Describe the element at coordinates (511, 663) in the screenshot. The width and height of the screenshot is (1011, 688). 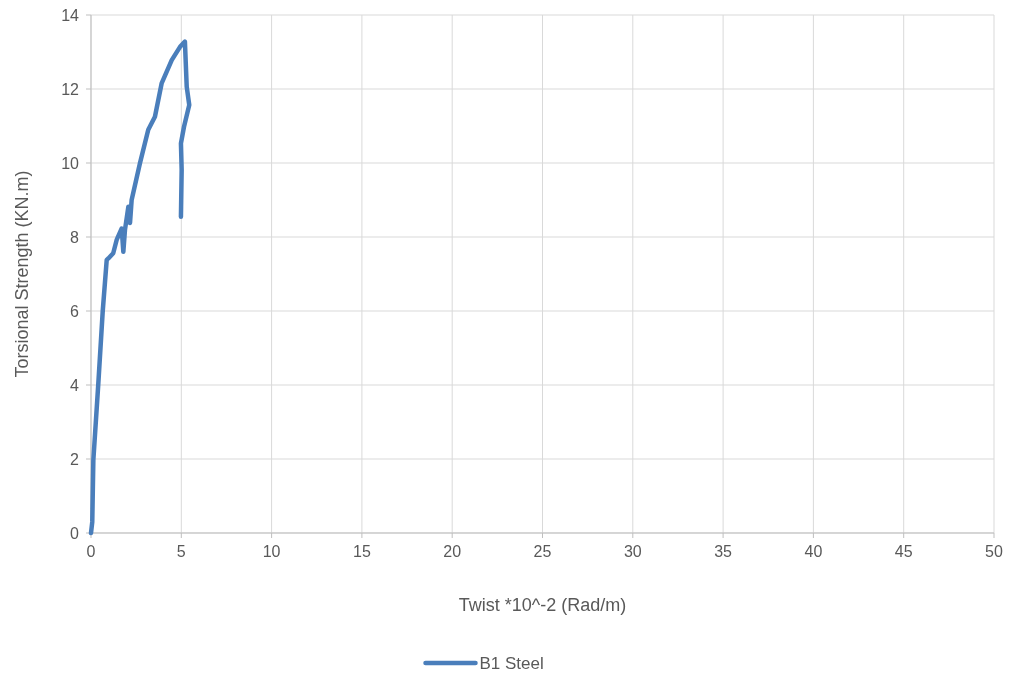
I see `legend-label: B1 Steel` at that location.